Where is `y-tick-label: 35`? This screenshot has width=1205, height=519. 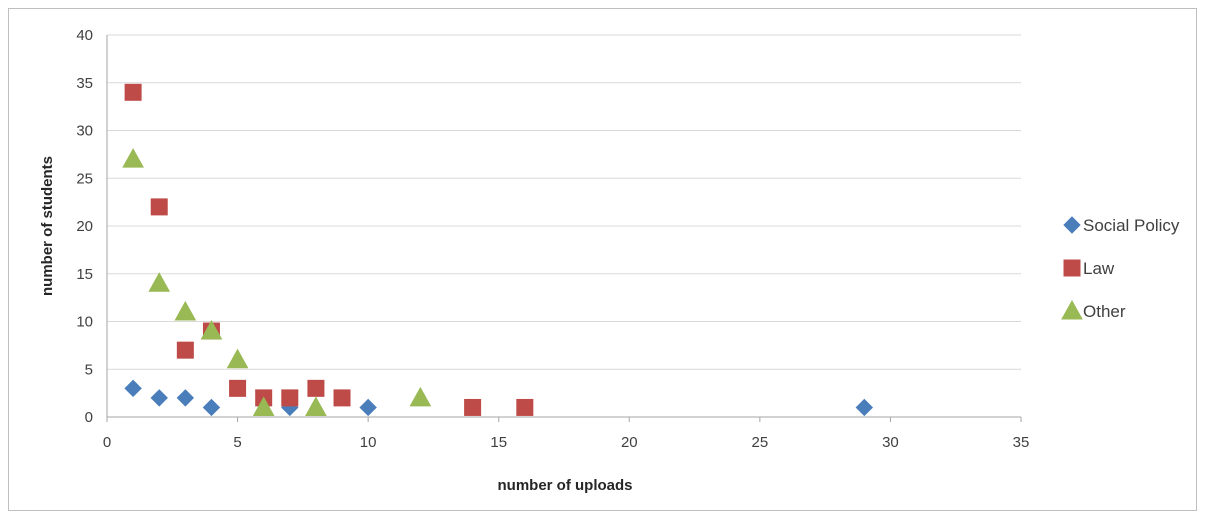
y-tick-label: 35 is located at coordinates (84, 83).